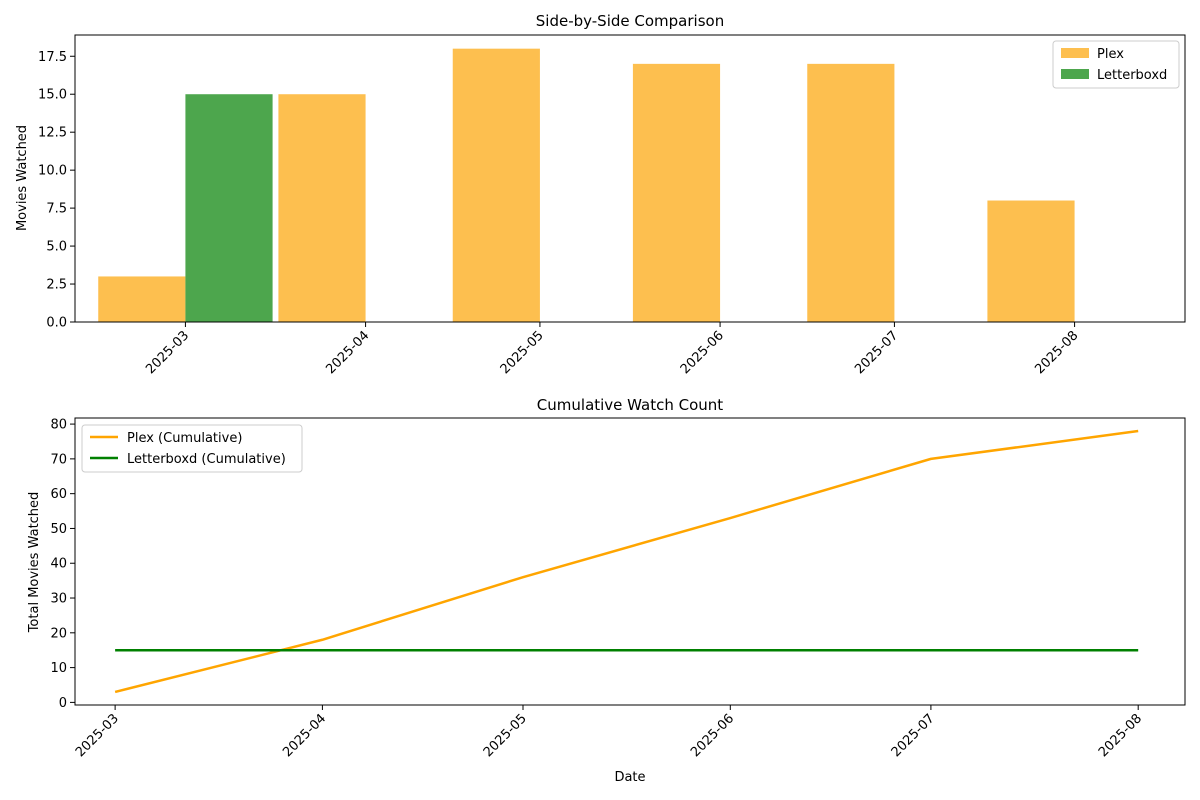 The image size is (1200, 800). I want to click on chart-title: Cumulative Watch Count, so click(630, 405).